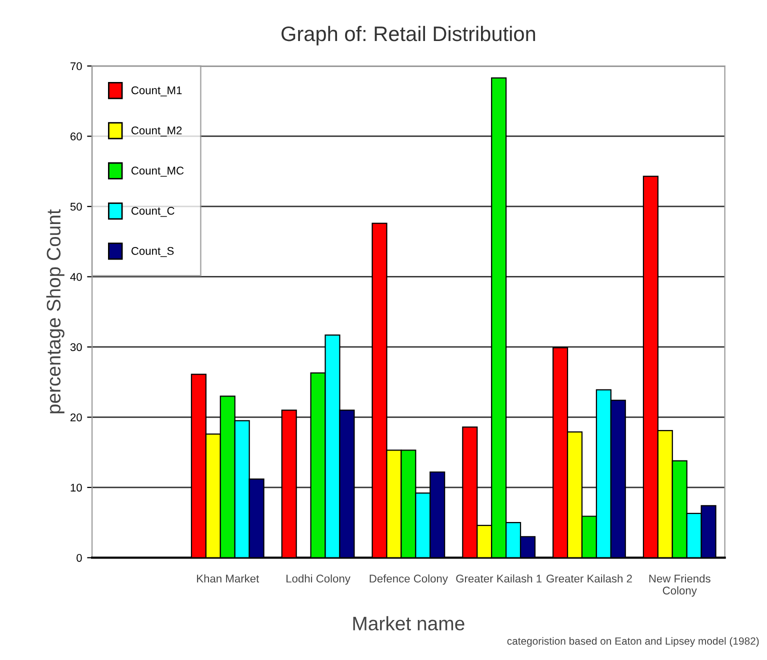  Describe the element at coordinates (318, 579) in the screenshot. I see `x-tick-label: Lodhi Colony` at that location.